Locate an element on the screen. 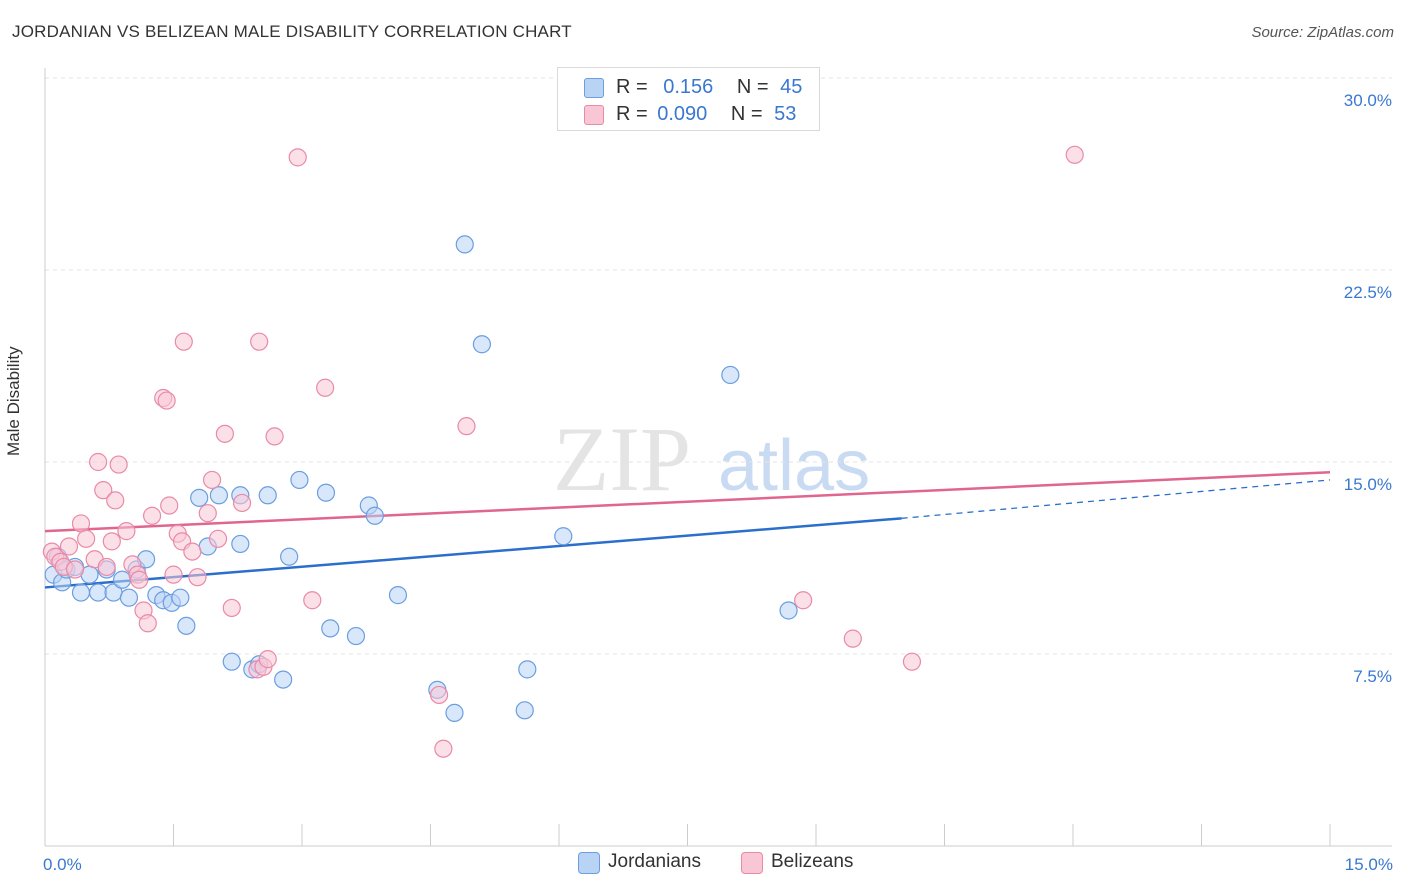  n-value: 53 is located at coordinates (785, 114).